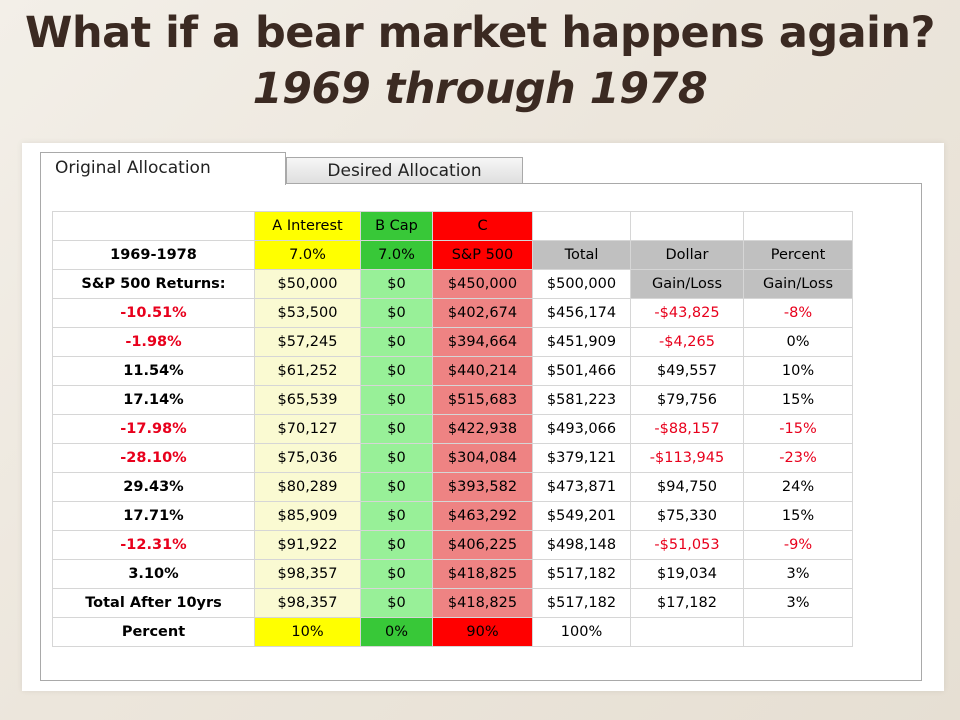 This screenshot has height=720, width=960. What do you see at coordinates (482, 487) in the screenshot?
I see `year-sp500-cell: $393,582` at bounding box center [482, 487].